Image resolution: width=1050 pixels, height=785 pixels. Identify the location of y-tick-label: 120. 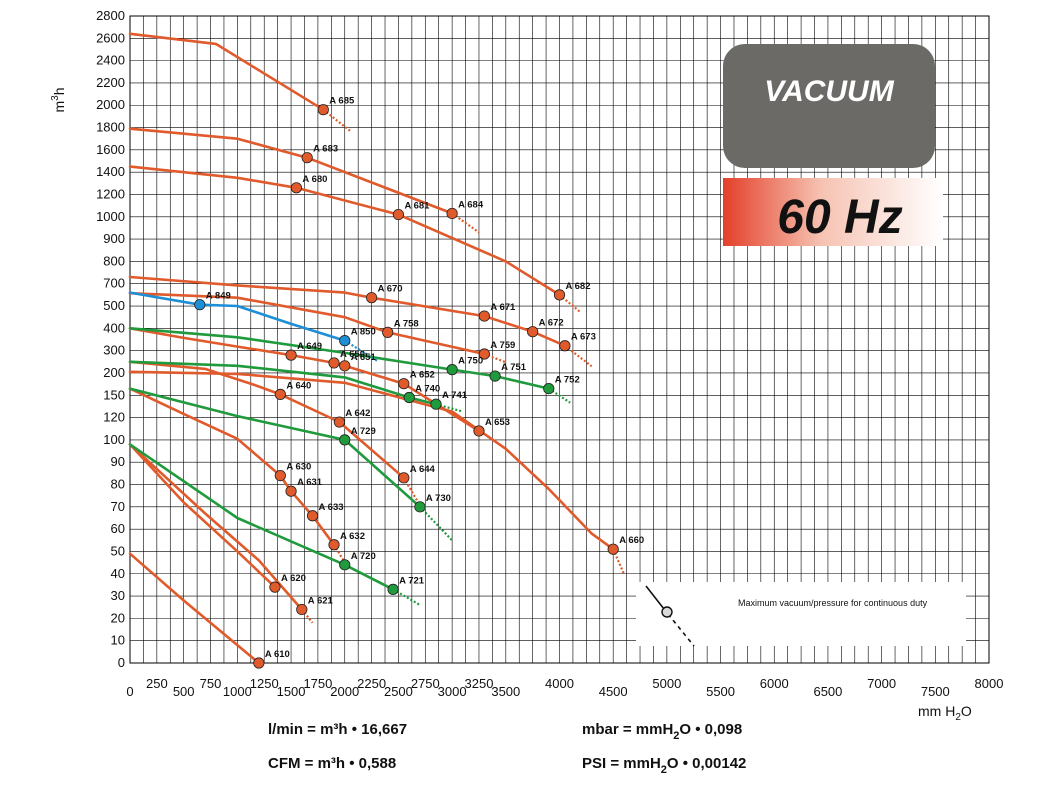
(114, 417).